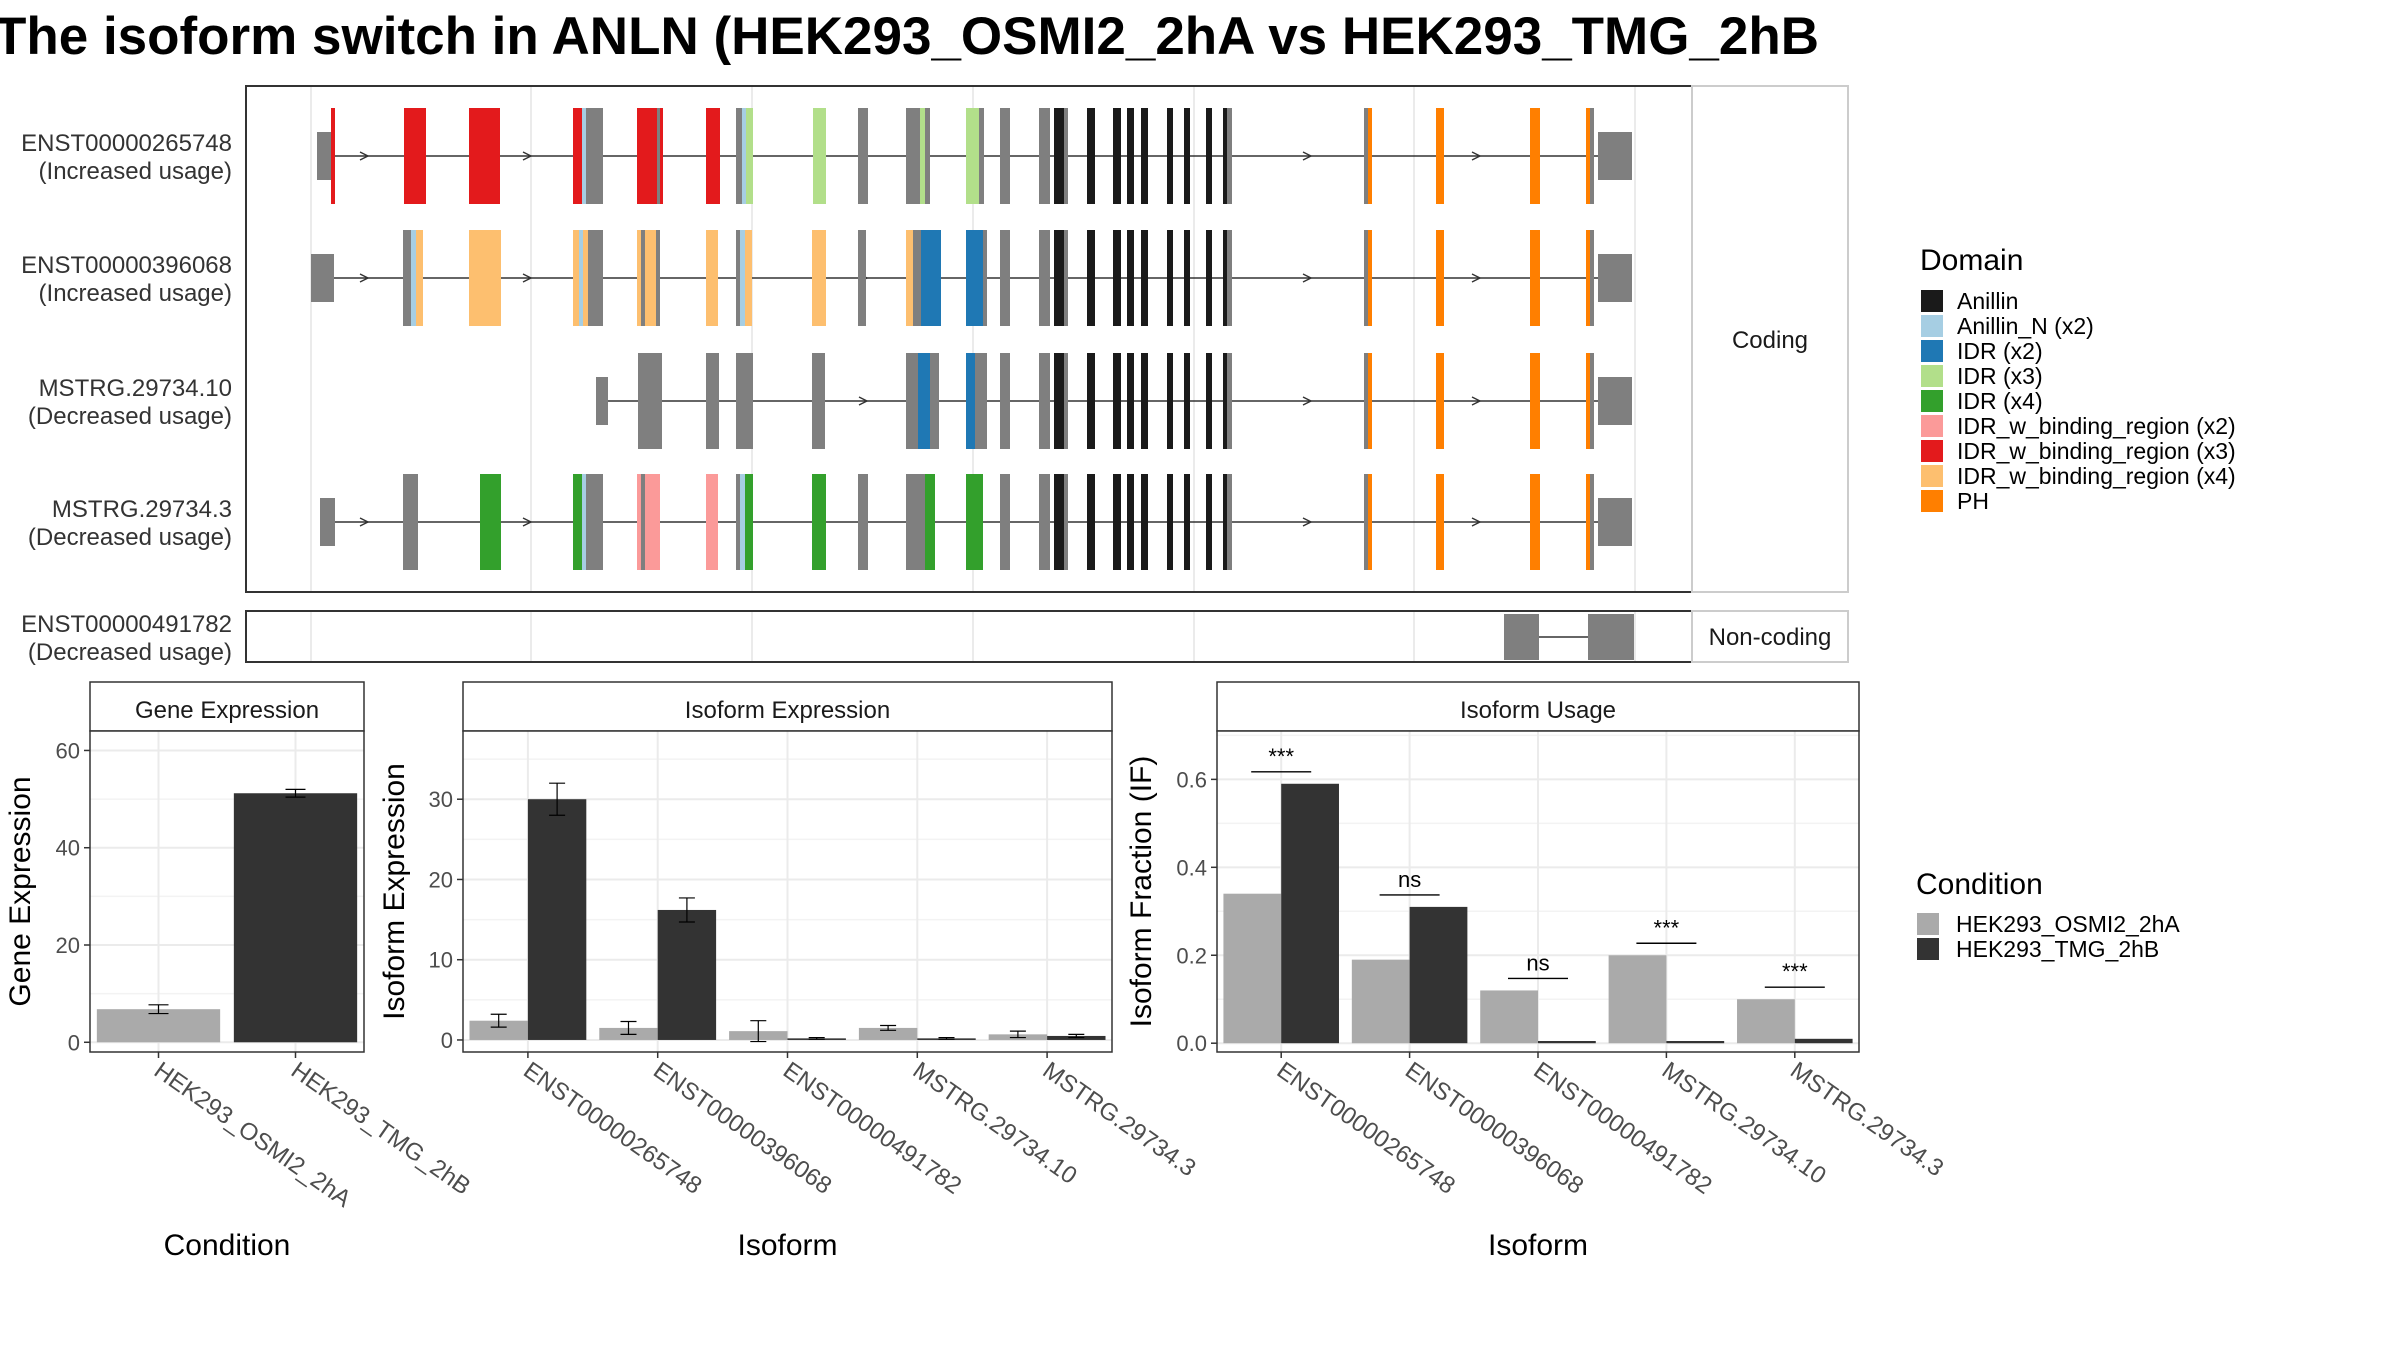 The height and width of the screenshot is (1350, 2400). I want to click on legend-label: Anillin, so click(1987, 301).